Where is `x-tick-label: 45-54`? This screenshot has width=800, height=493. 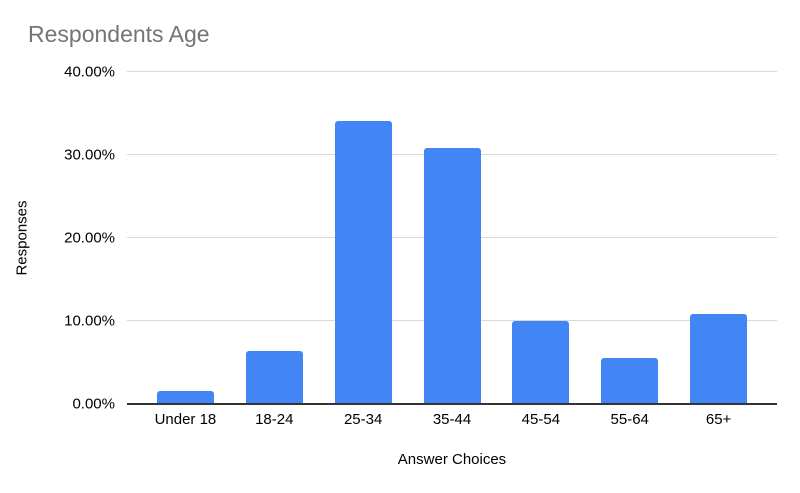 x-tick-label: 45-54 is located at coordinates (541, 419).